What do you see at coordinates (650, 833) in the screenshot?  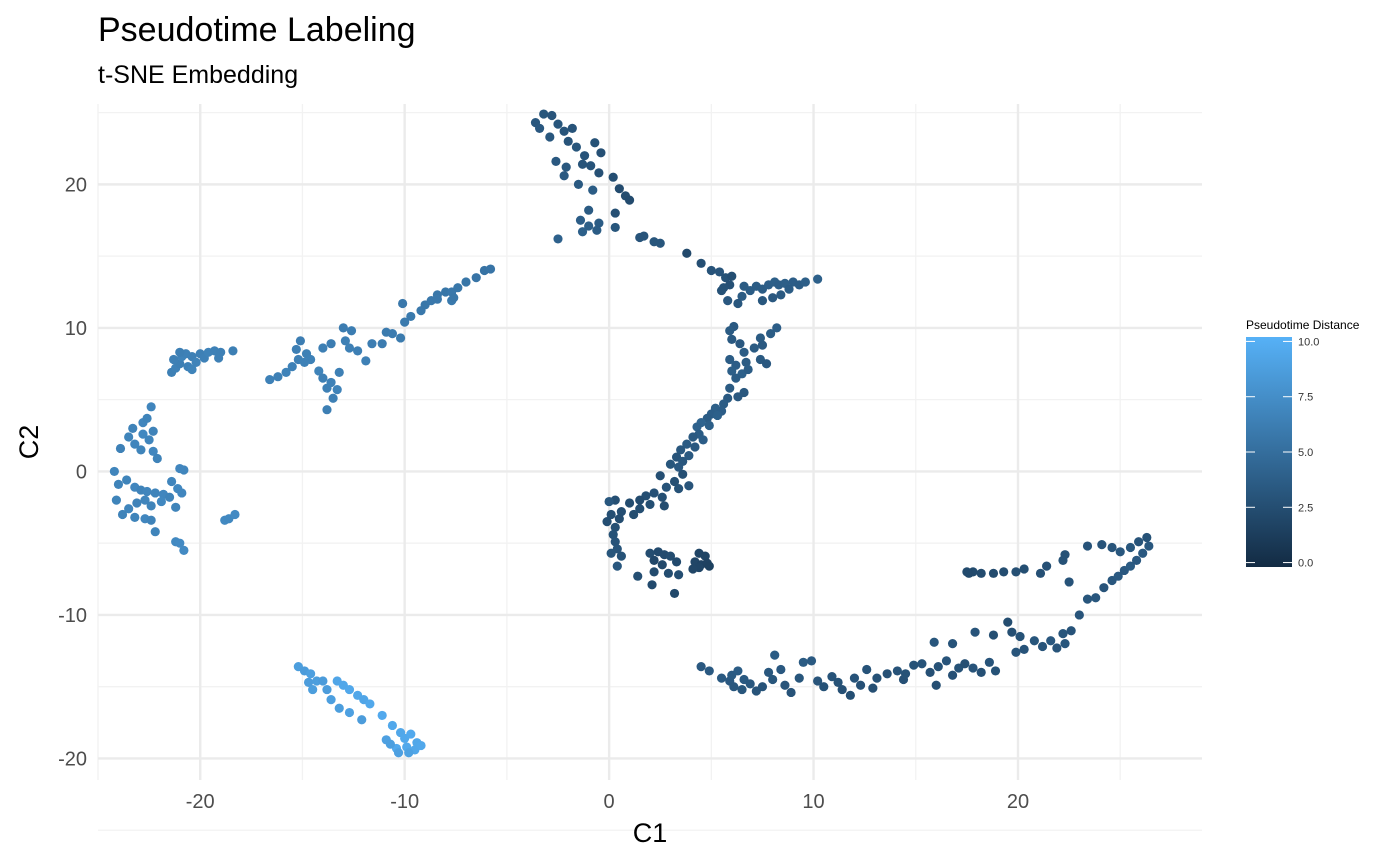 I see `x-axis-title: C1` at bounding box center [650, 833].